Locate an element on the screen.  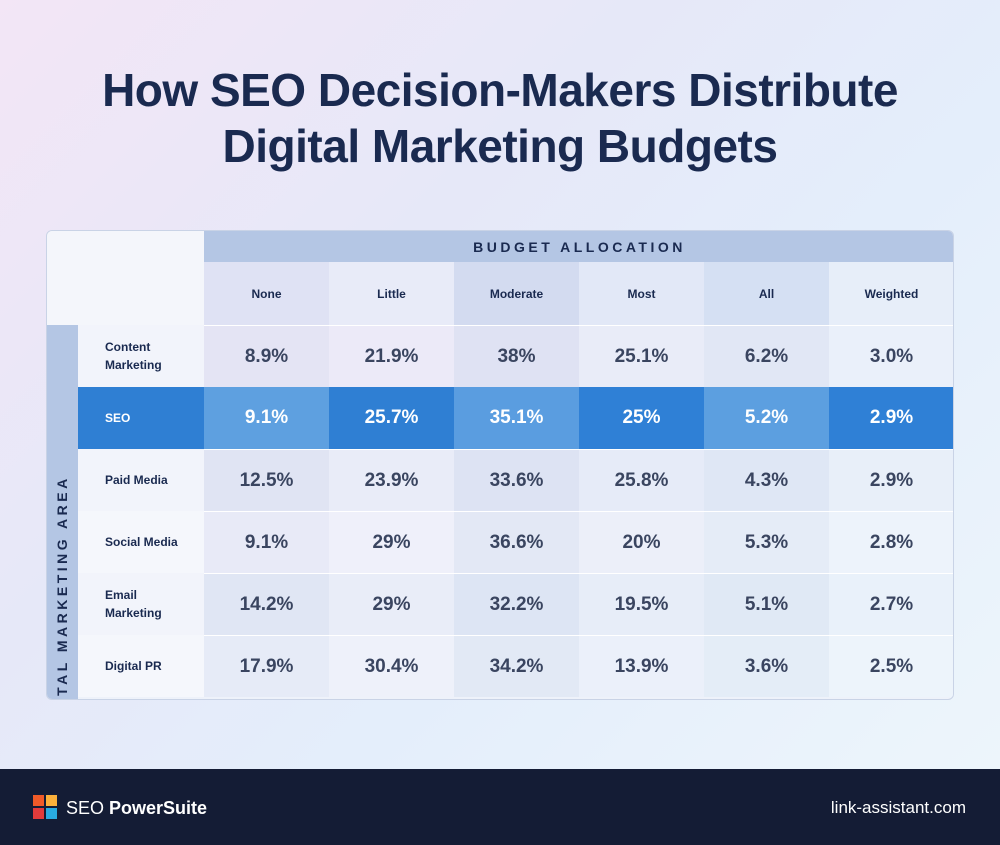
column-group-header: BUDGET ALLOCATION is located at coordinates (578, 246).